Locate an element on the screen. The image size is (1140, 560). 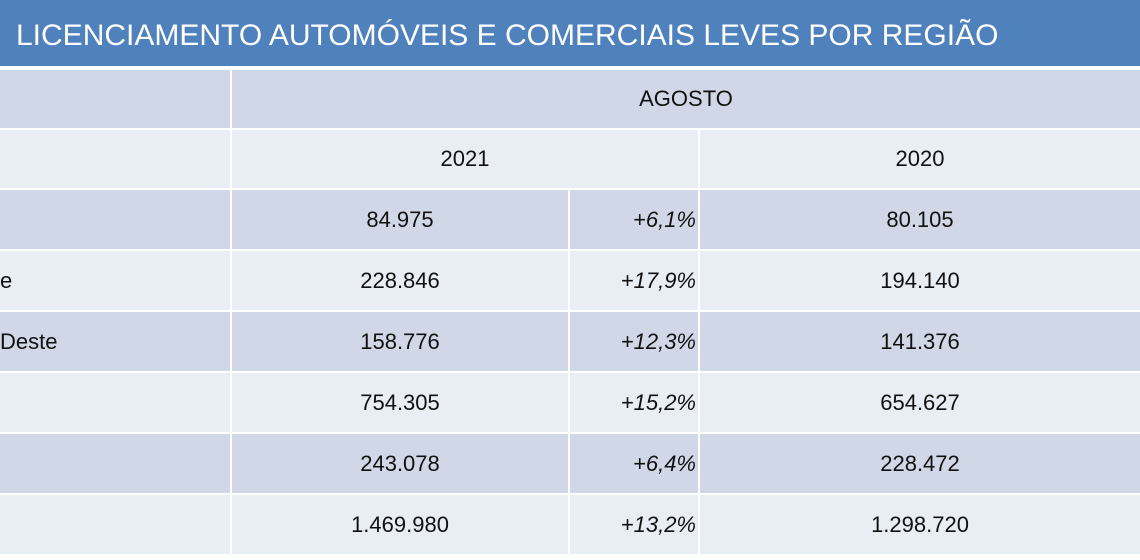
current-value: 84.975 is located at coordinates (400, 219).